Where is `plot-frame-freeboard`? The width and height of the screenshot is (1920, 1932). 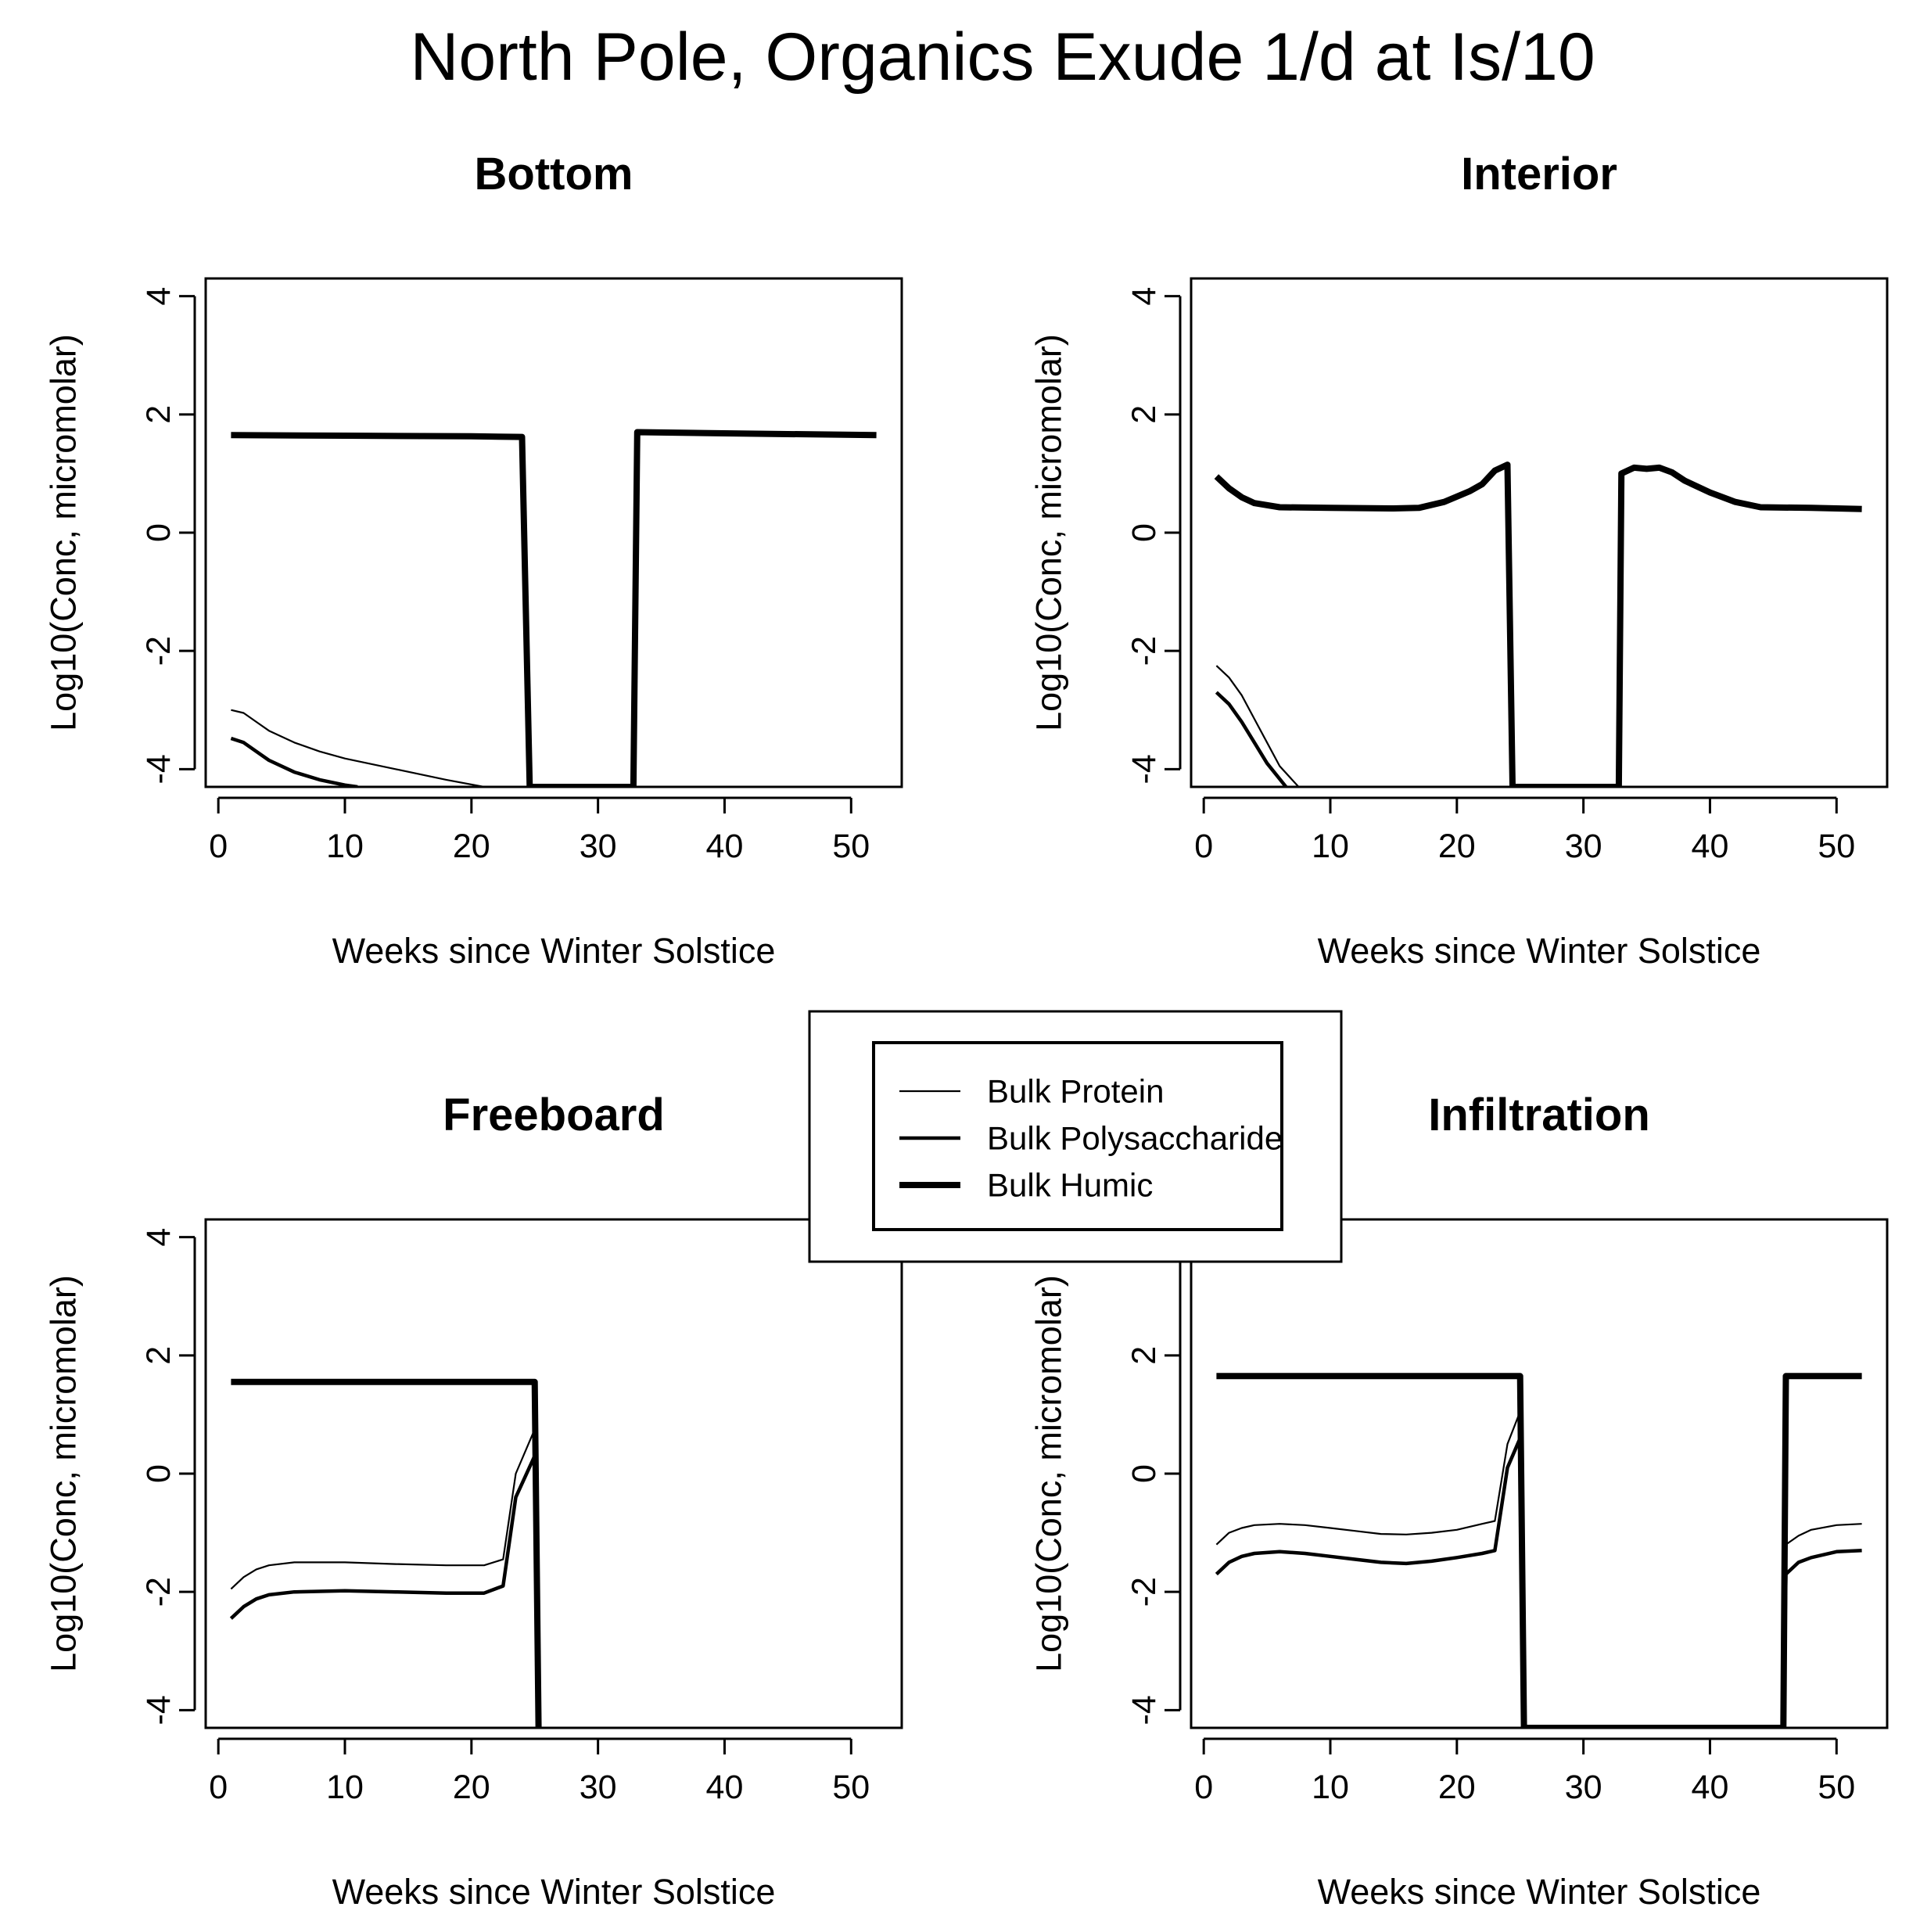
plot-frame-freeboard is located at coordinates (553, 1473).